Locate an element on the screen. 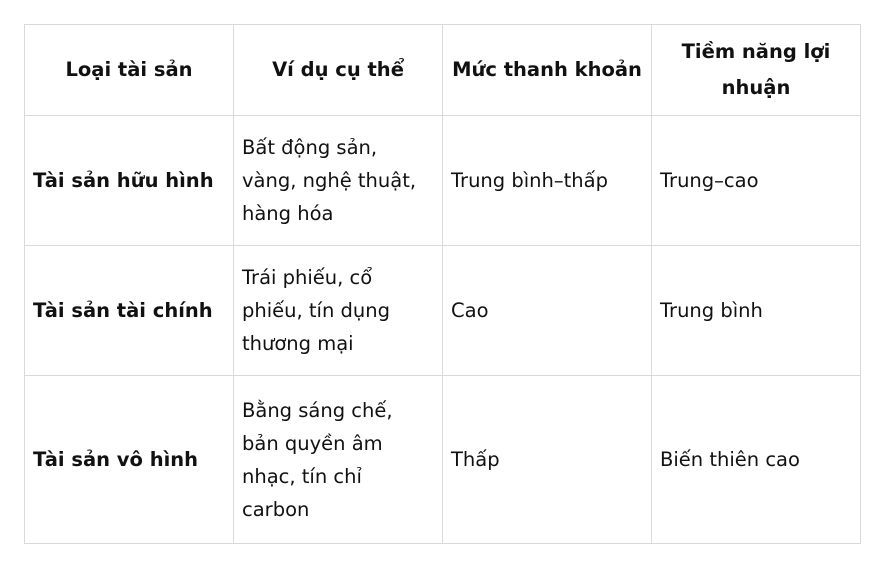 The width and height of the screenshot is (888, 568). header-liquidity: Mức thanh khoản is located at coordinates (547, 70).